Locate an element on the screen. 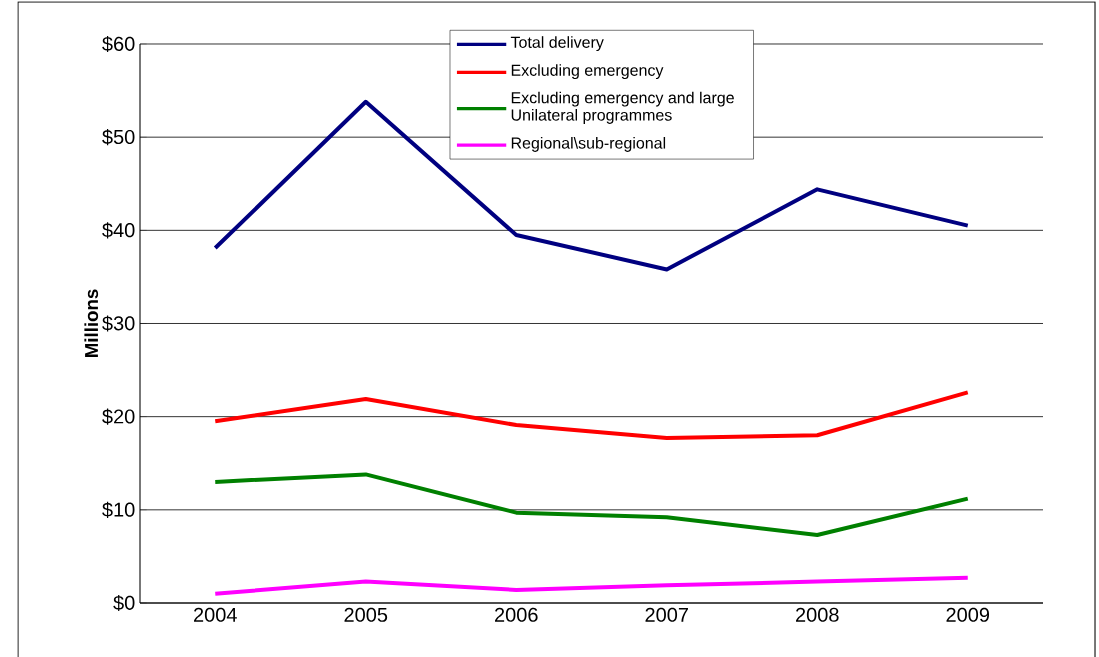  y-tick-label: $0 is located at coordinates (124, 603).